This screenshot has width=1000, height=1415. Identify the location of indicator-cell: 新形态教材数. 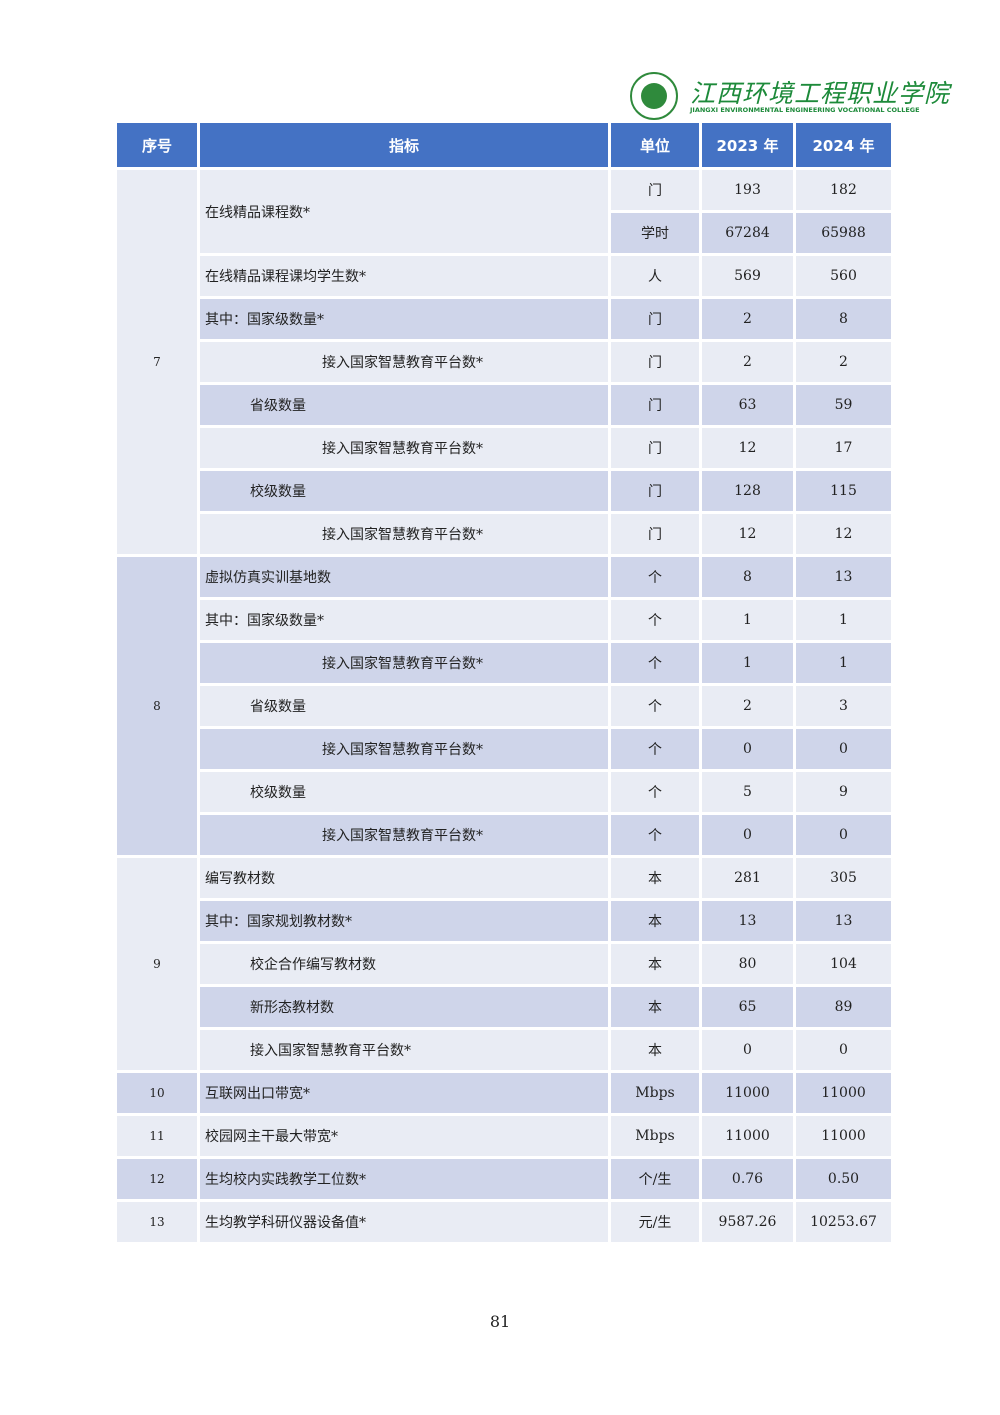
(404, 1007).